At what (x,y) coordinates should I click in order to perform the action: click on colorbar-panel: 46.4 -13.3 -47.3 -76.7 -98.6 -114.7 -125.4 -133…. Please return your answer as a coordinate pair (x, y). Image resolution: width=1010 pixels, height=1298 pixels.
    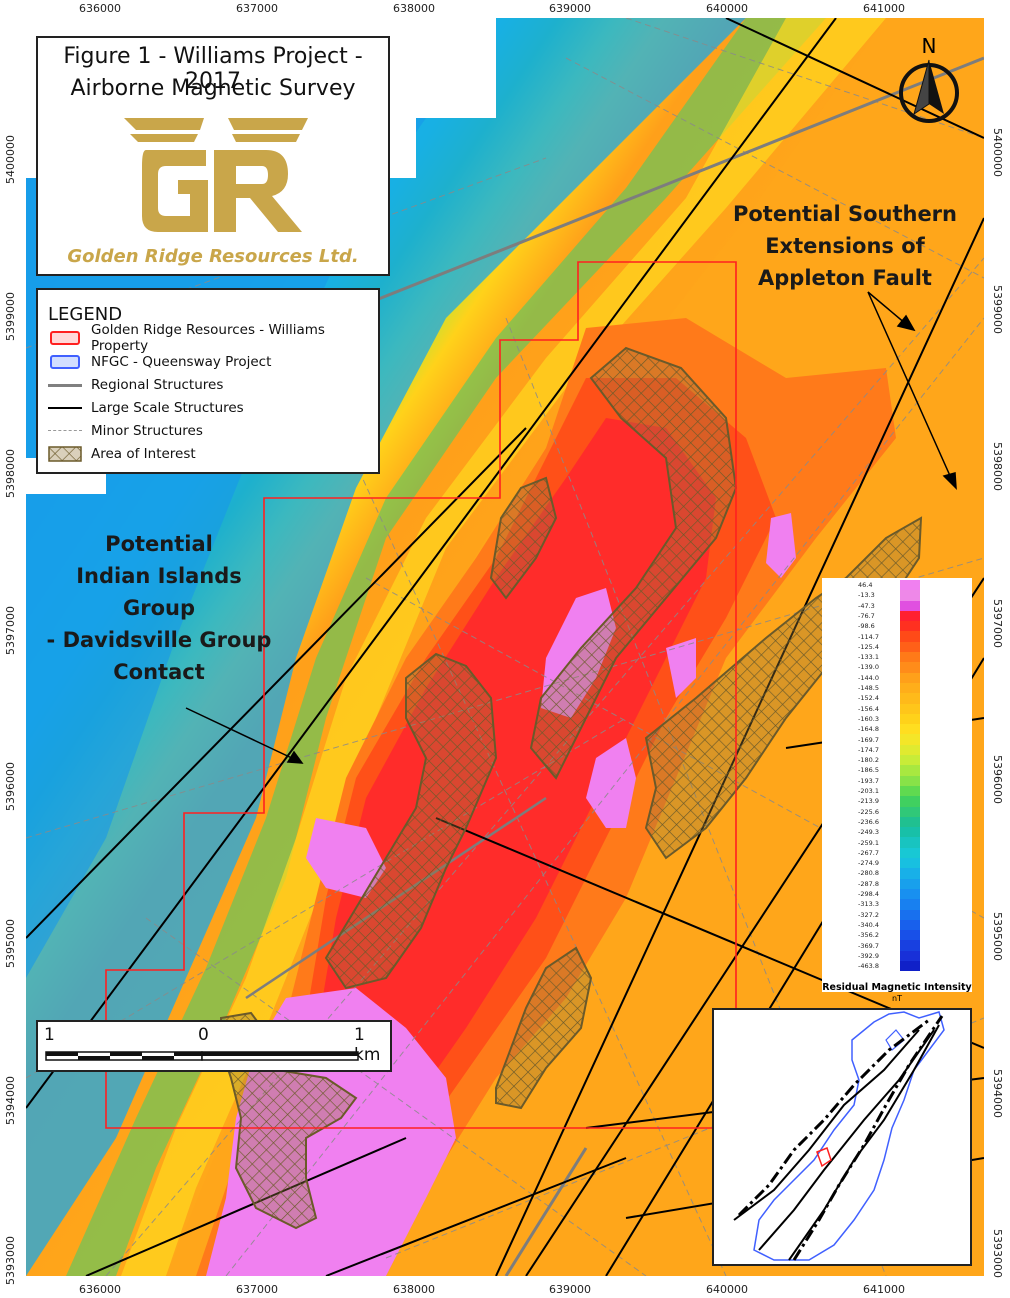
    Looking at the image, I should click on (897, 790).